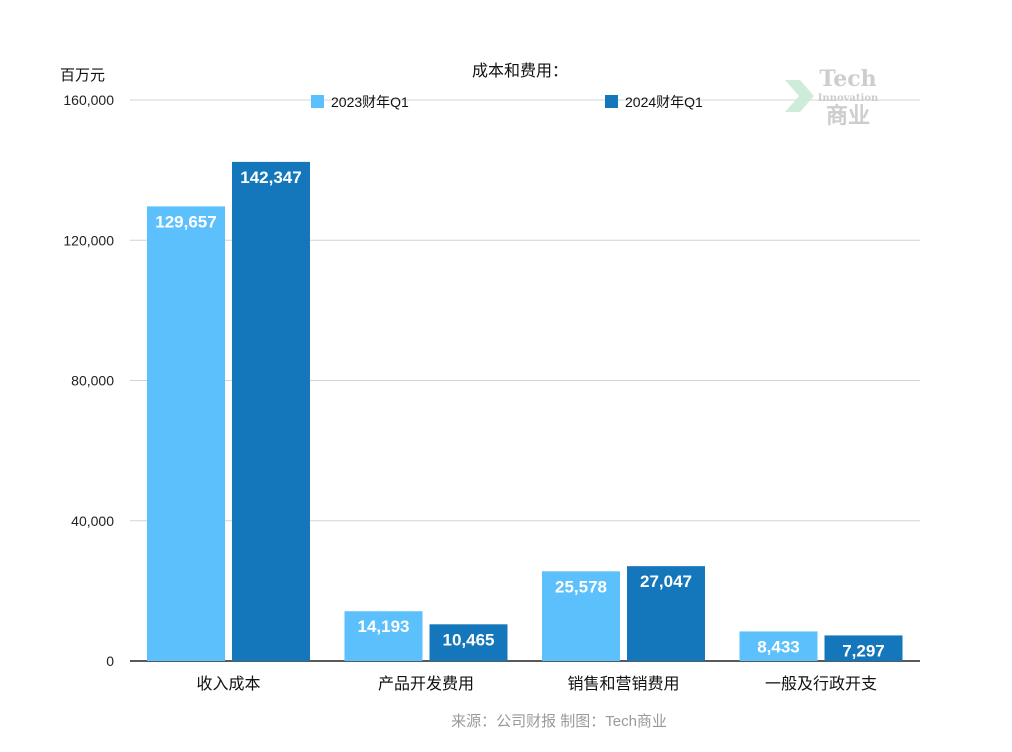  Describe the element at coordinates (92, 521) in the screenshot. I see `y-tick-label: 40,000` at that location.